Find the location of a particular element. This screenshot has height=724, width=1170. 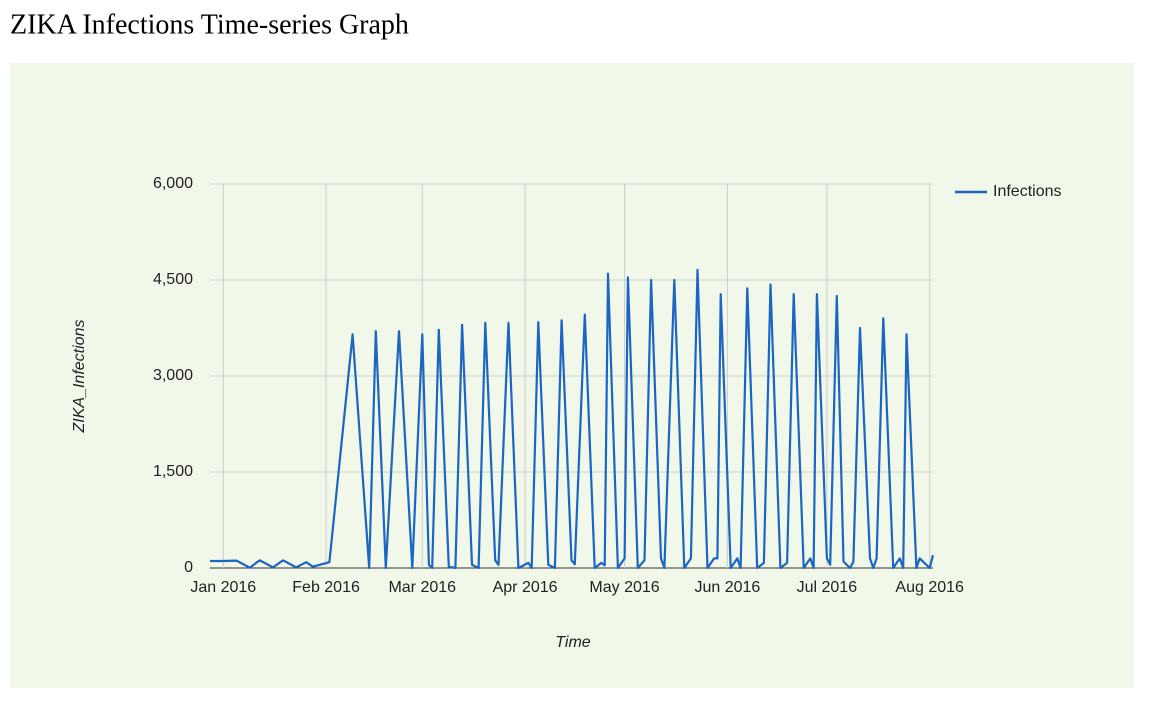

x-tick-label: Jan 2016 is located at coordinates (223, 587).